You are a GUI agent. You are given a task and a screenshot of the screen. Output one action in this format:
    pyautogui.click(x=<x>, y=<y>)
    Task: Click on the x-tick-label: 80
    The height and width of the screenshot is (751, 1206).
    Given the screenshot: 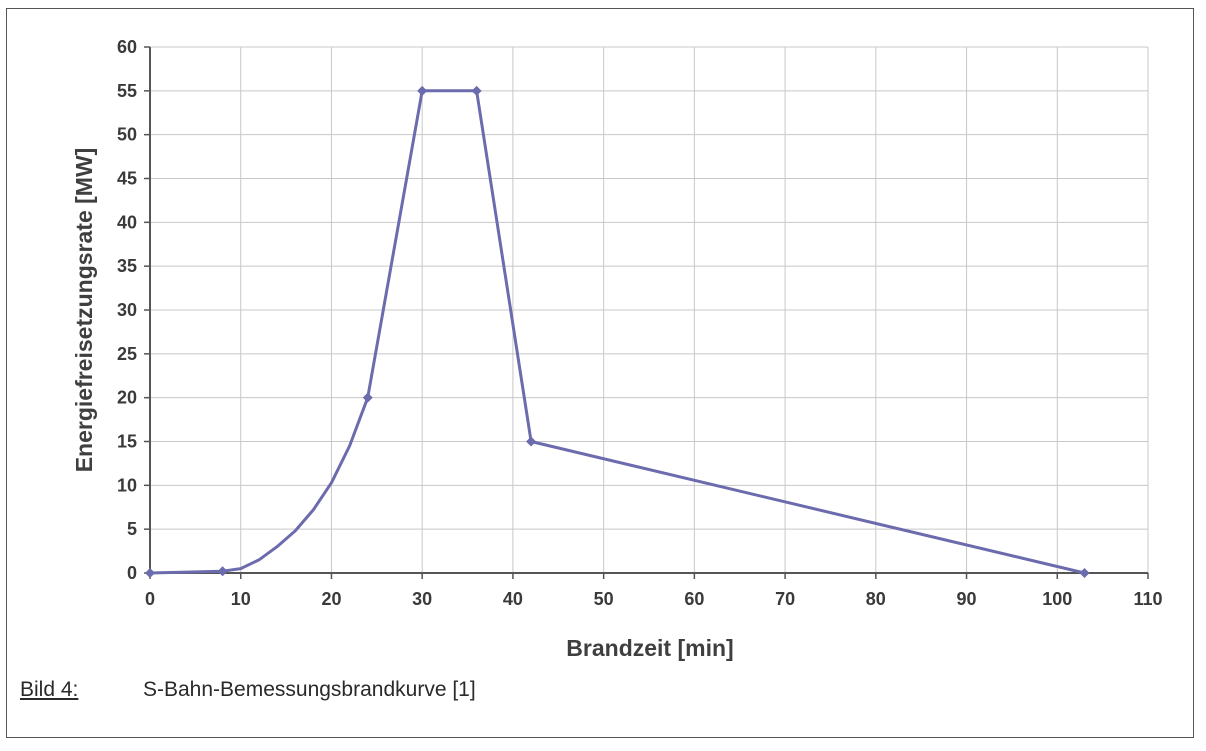 What is the action you would take?
    pyautogui.click(x=876, y=599)
    